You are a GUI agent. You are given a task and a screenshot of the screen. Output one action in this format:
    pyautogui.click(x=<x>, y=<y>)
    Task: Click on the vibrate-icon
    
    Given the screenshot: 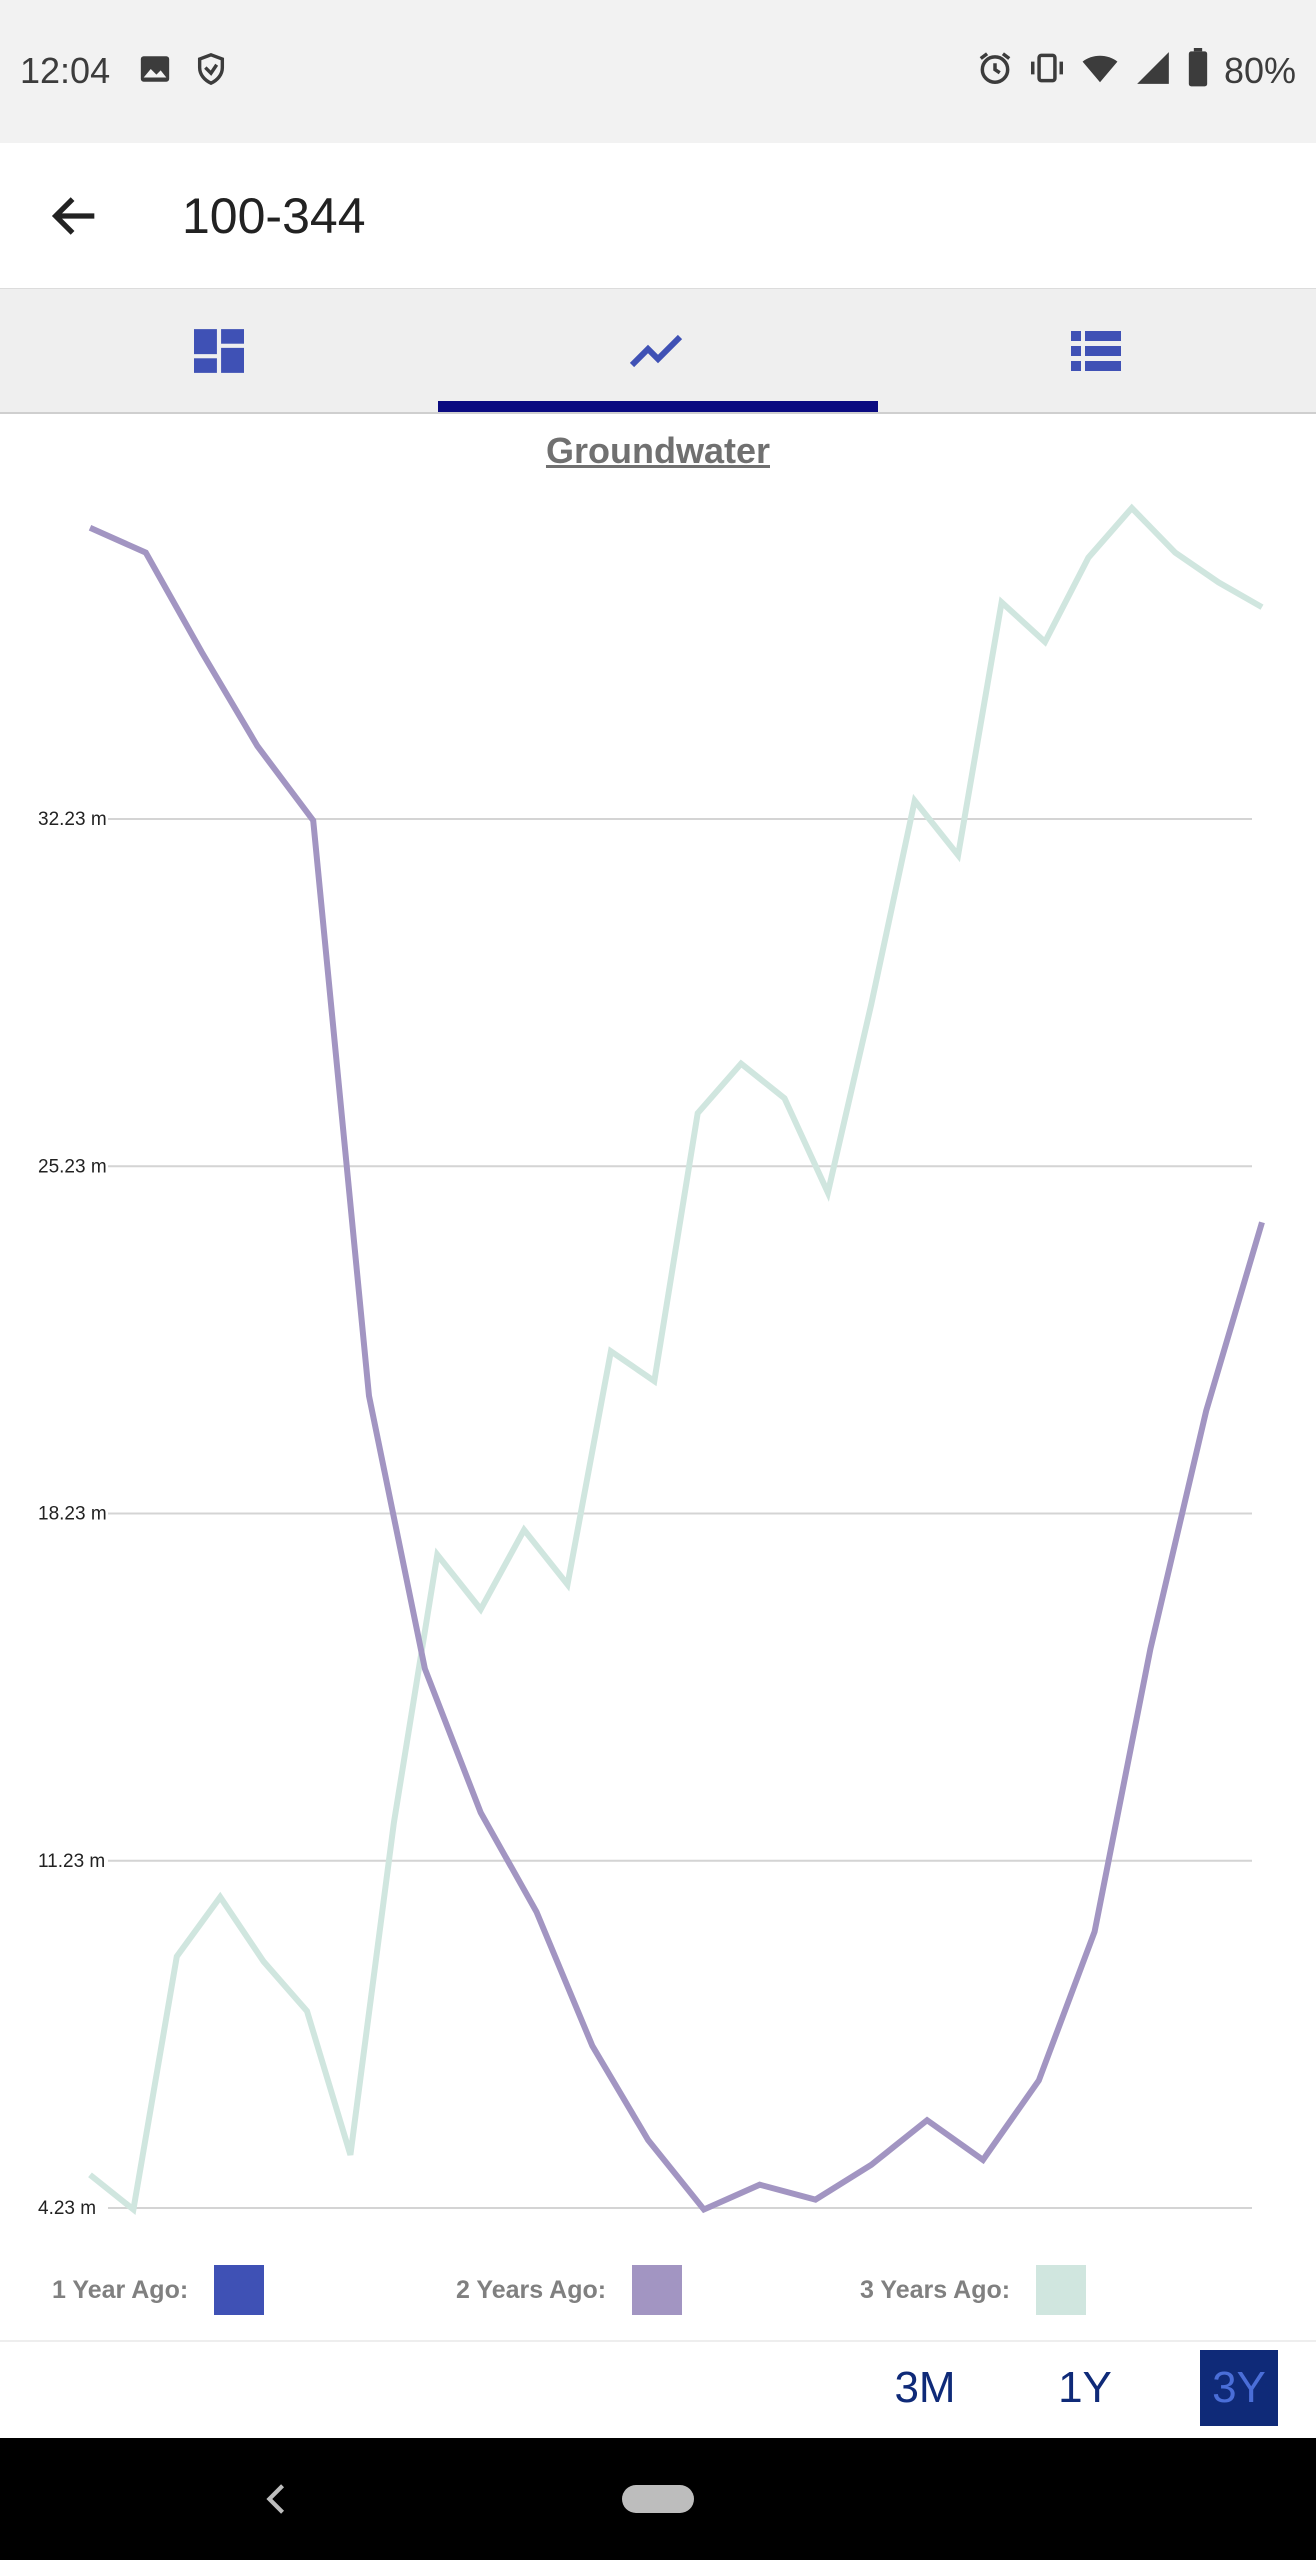 What is the action you would take?
    pyautogui.click(x=1047, y=70)
    